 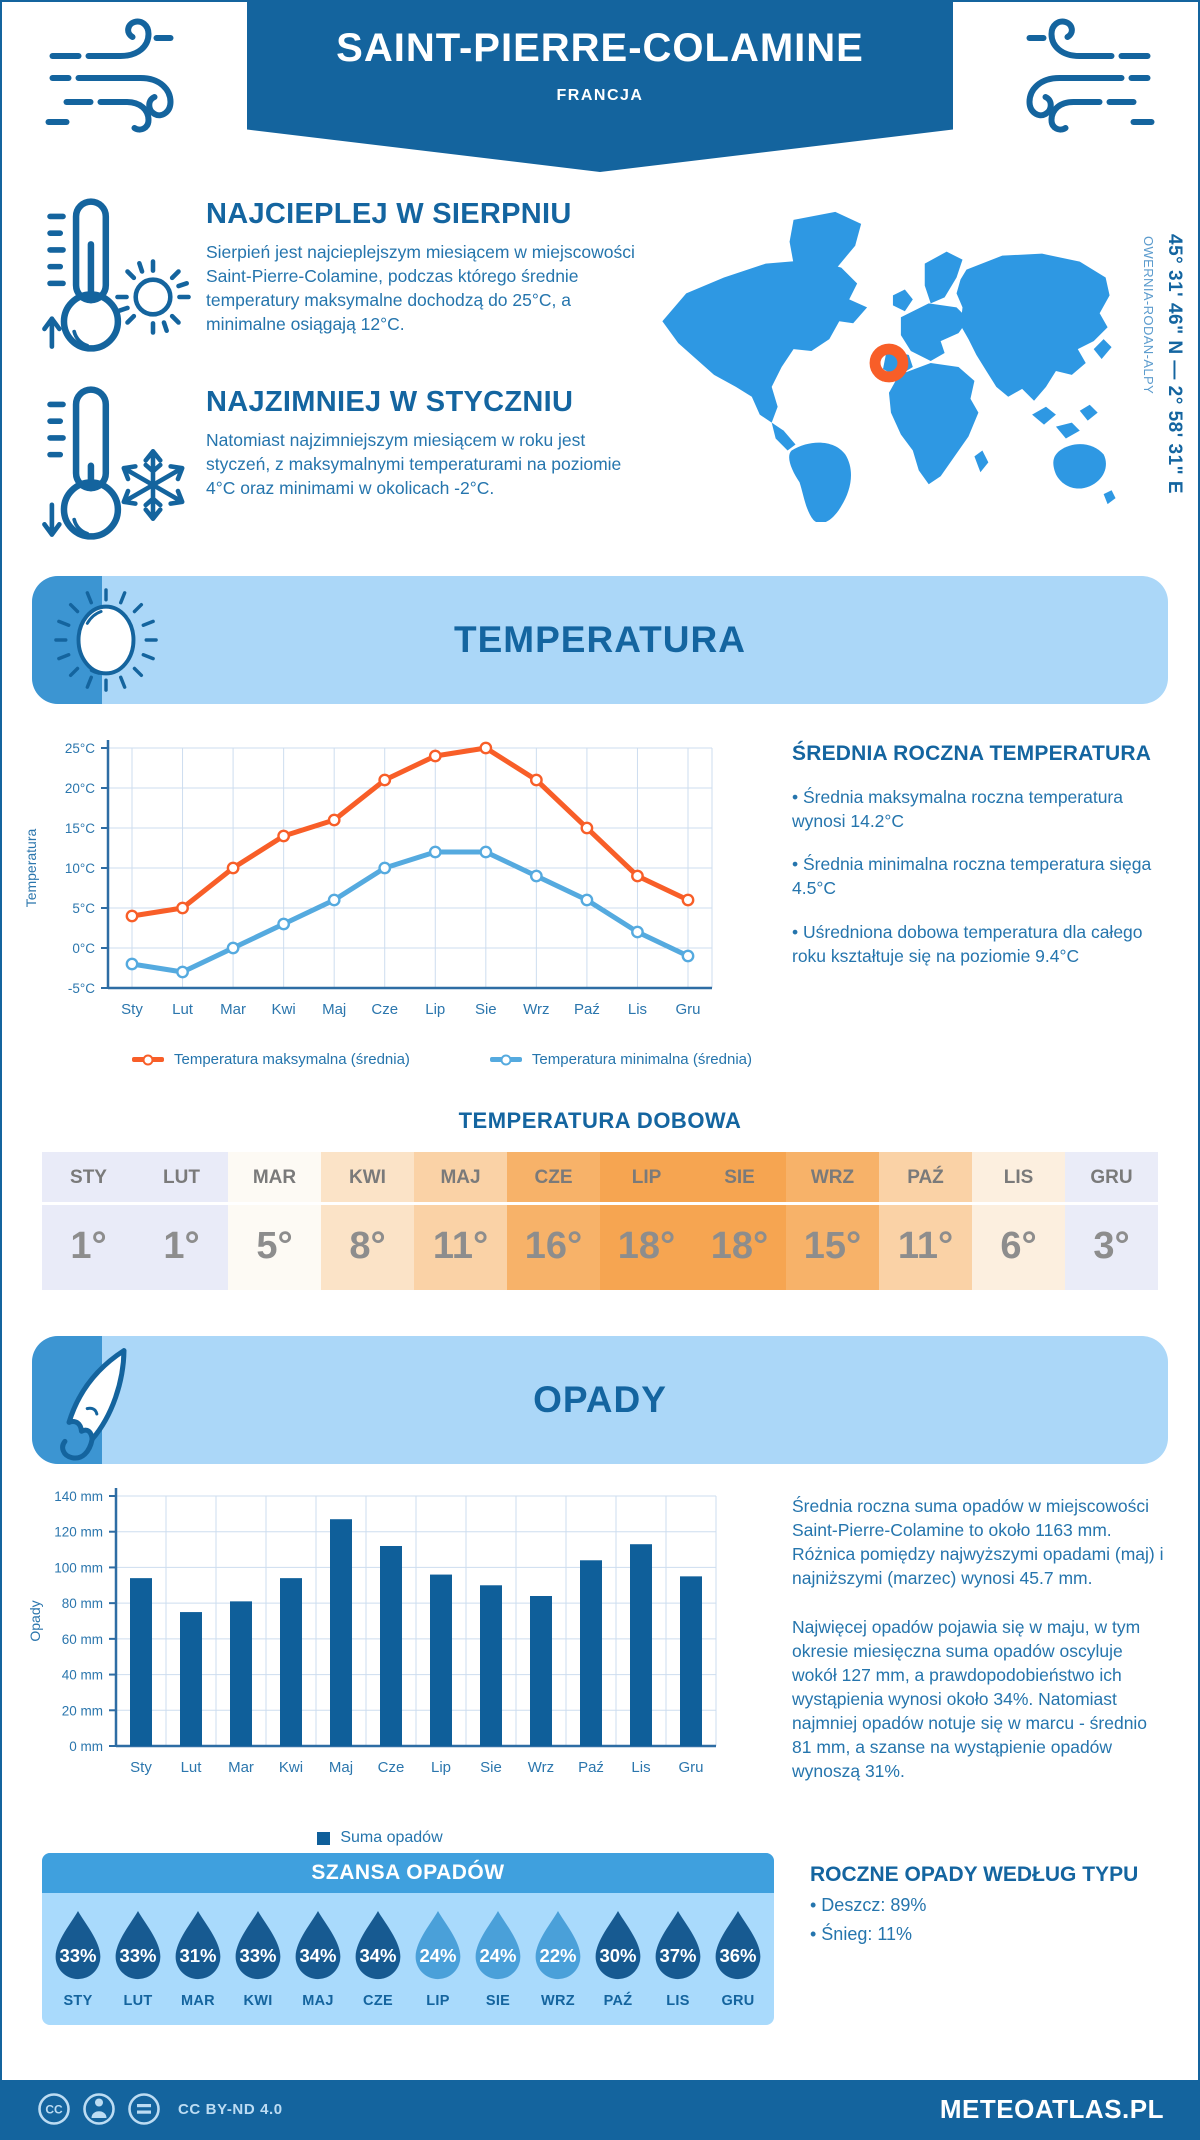 What do you see at coordinates (553, 1177) in the screenshot?
I see `daily-month: CZE` at bounding box center [553, 1177].